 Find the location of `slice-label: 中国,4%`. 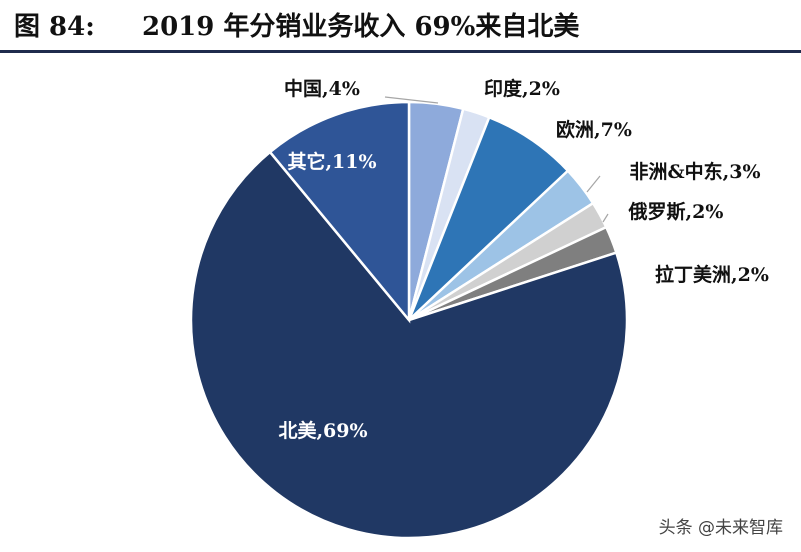

slice-label: 中国,4% is located at coordinates (322, 88).